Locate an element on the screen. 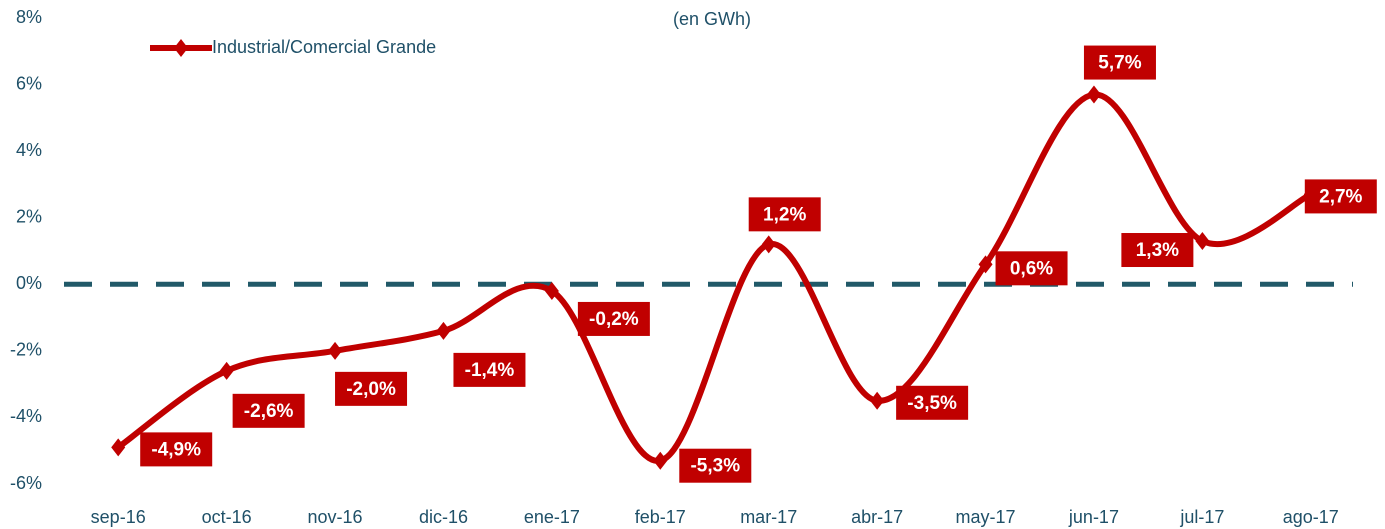 This screenshot has height=529, width=1385. x-tick-label: dic-16 is located at coordinates (443, 517).